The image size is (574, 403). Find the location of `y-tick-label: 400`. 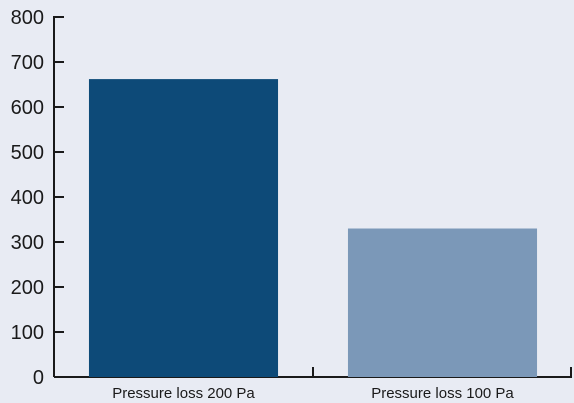

y-tick-label: 400 is located at coordinates (27, 198).